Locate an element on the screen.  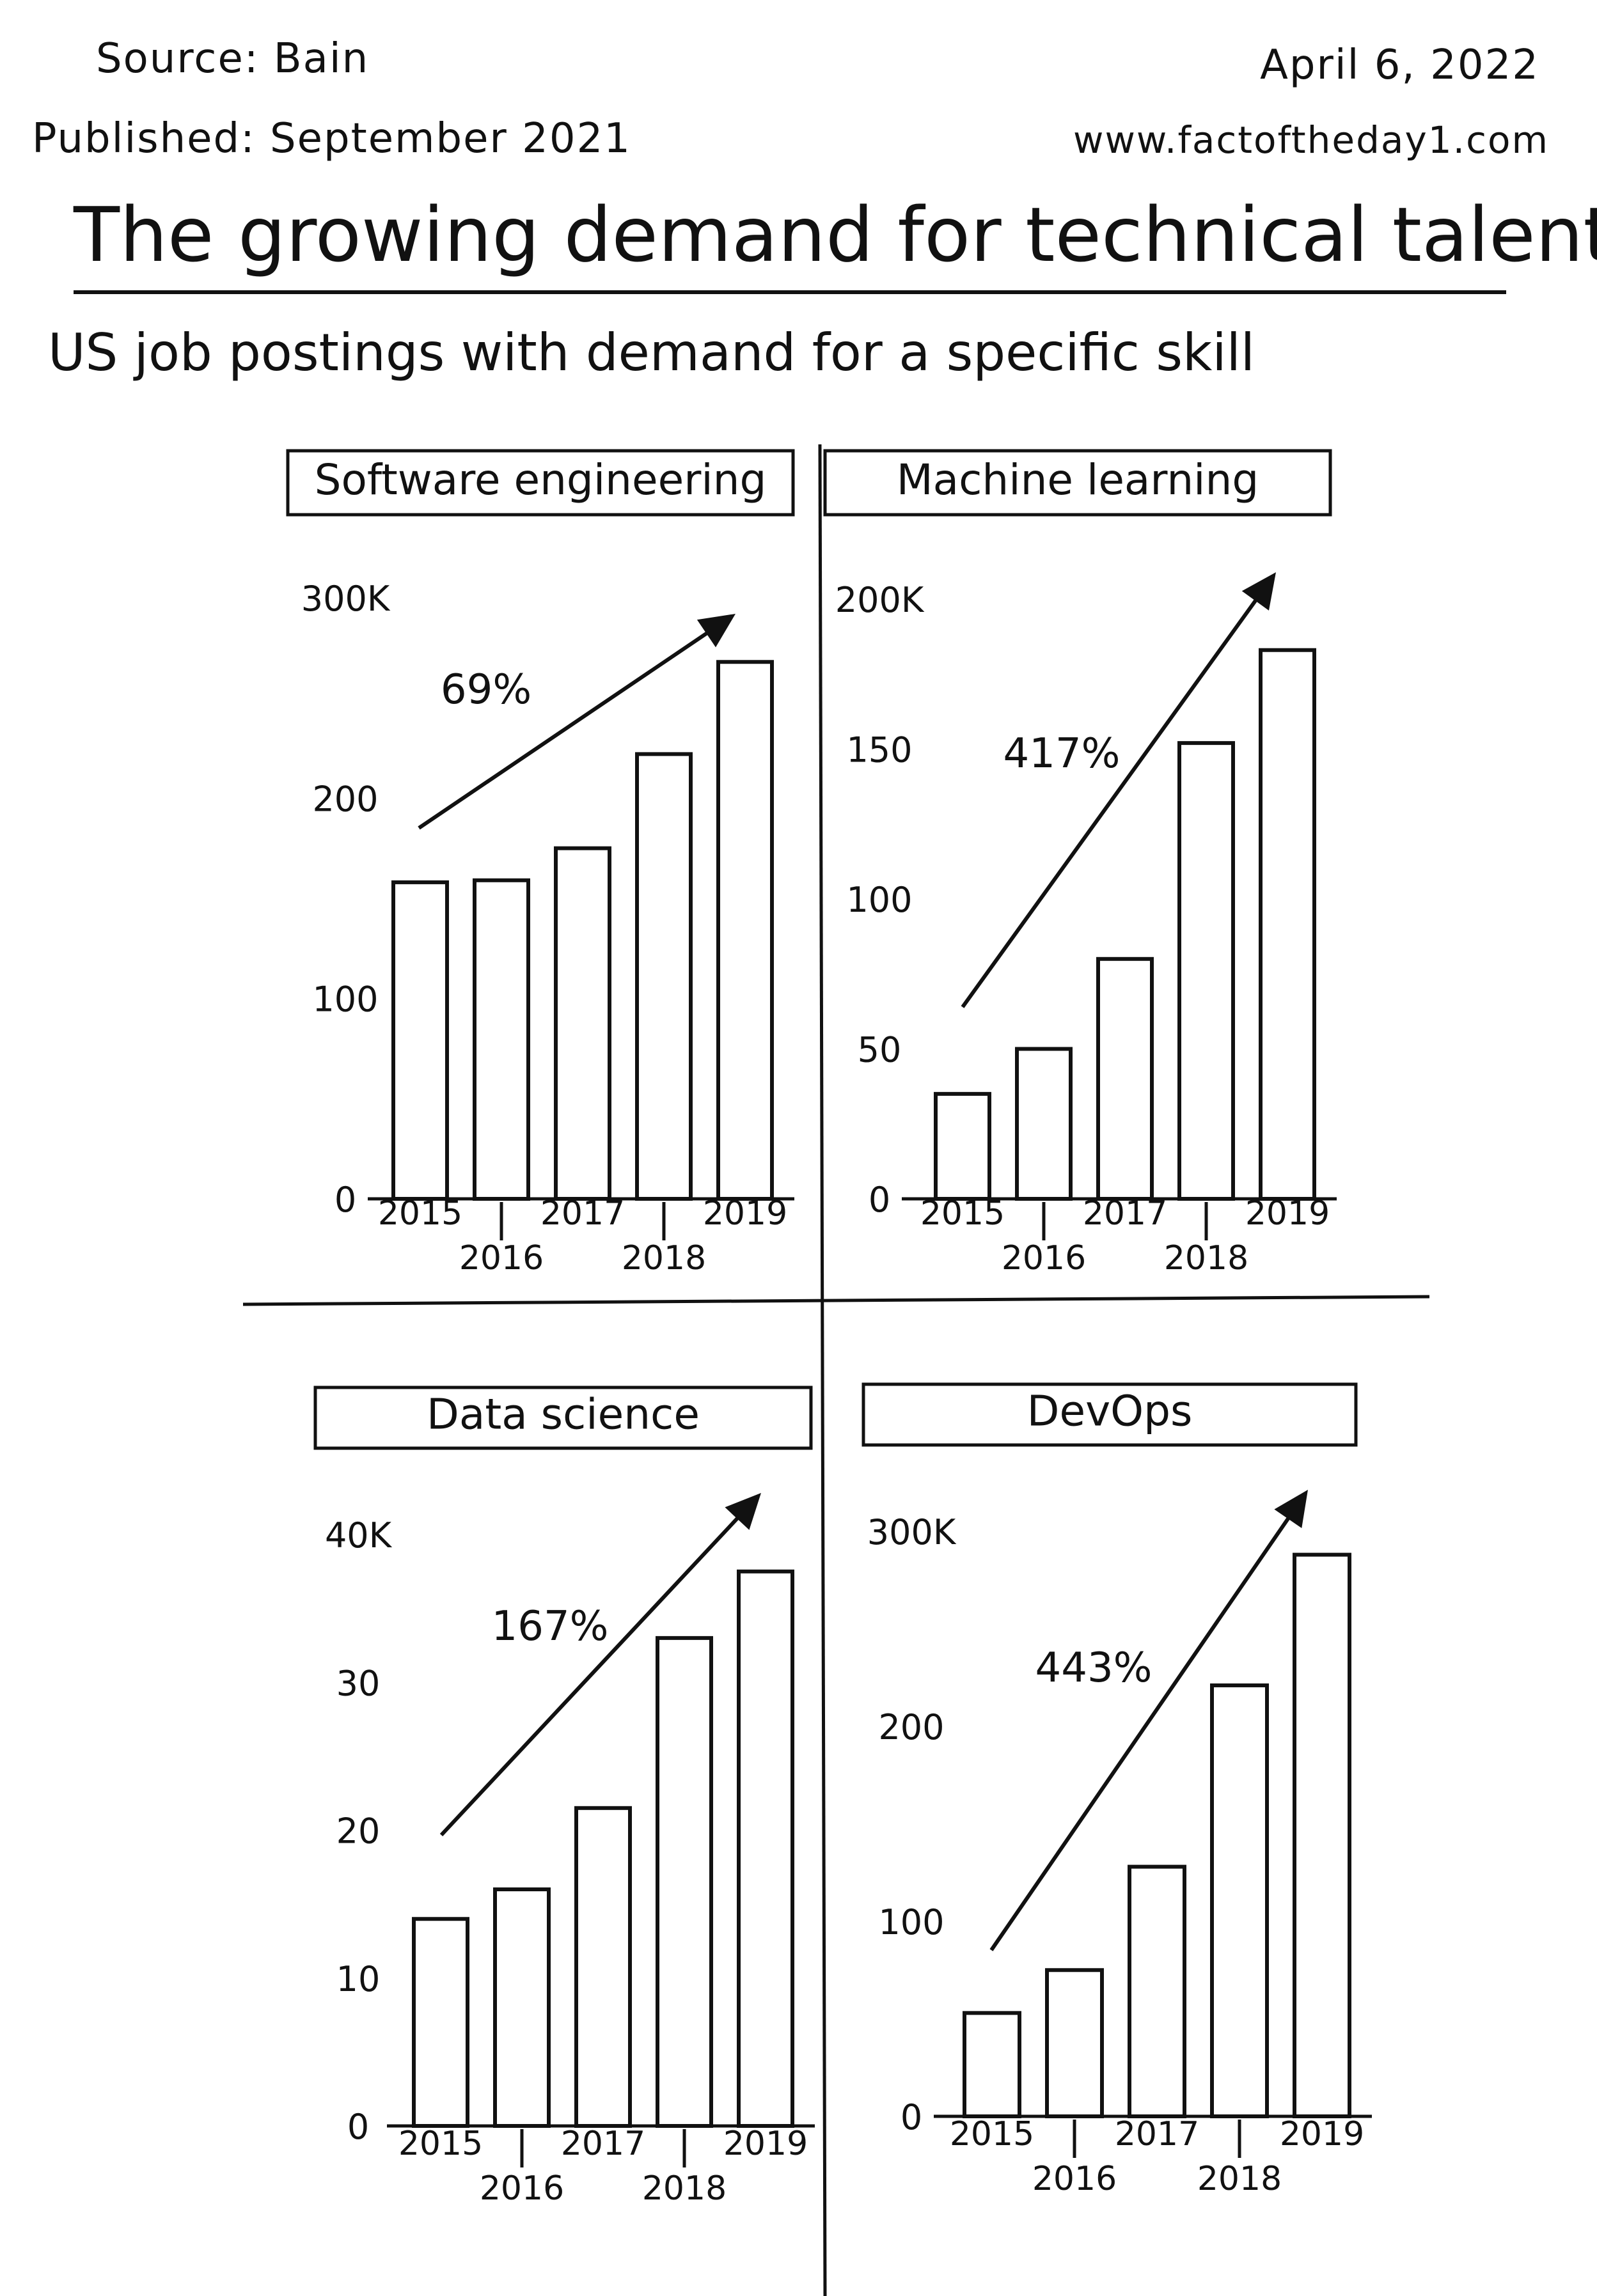
y-tick-label: 150 is located at coordinates (879, 750).